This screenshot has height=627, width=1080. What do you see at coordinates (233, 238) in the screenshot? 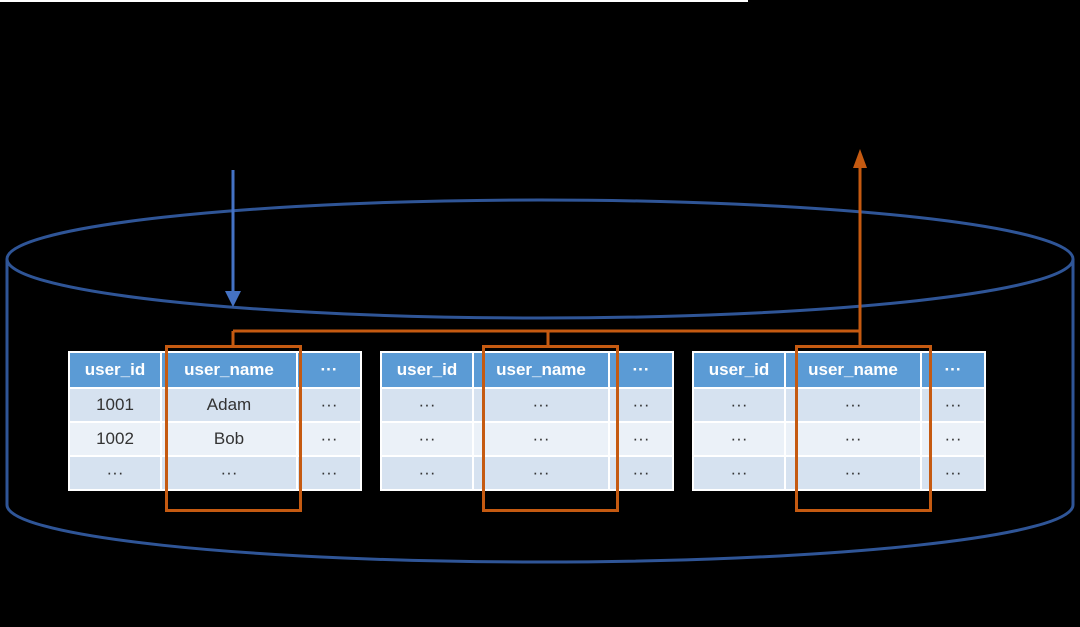
I see `insert-arrow-icon` at bounding box center [233, 238].